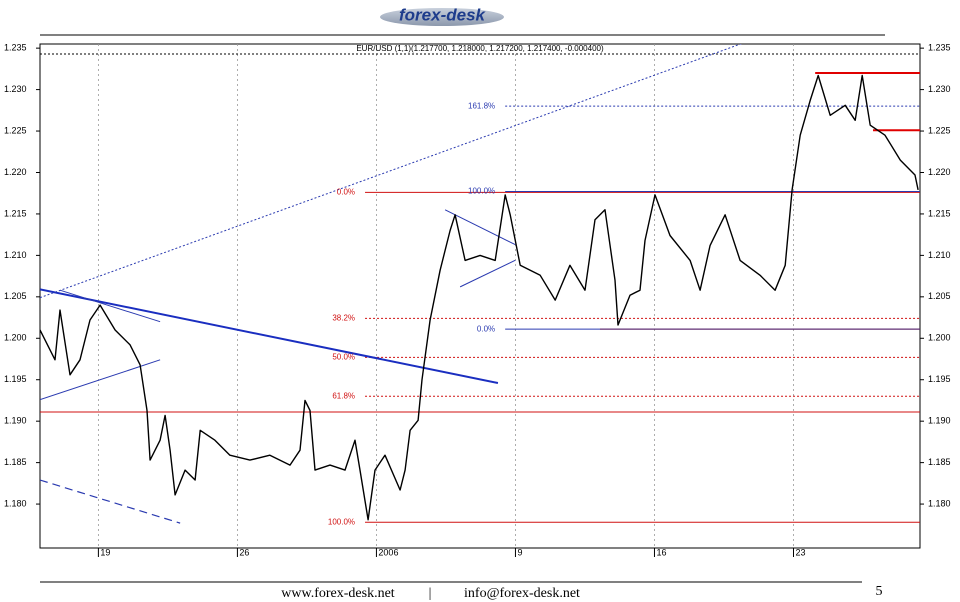  Describe the element at coordinates (800, 552) in the screenshot. I see `x-tick-label: 23` at that location.